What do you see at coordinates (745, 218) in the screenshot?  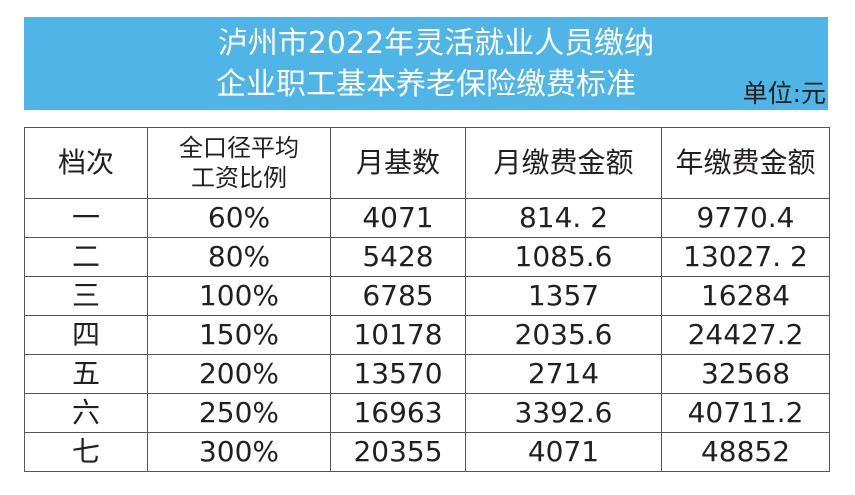 I see `cell-annual-payment: 9770.4` at bounding box center [745, 218].